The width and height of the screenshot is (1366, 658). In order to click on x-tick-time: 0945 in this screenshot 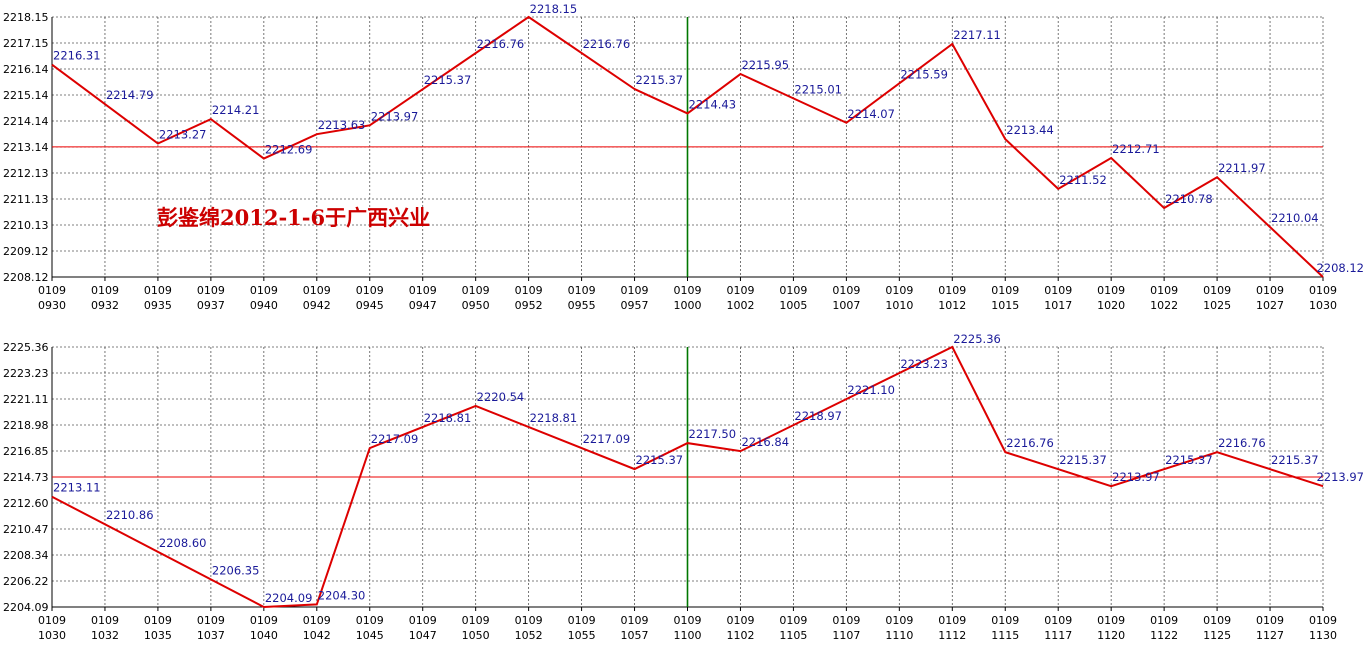, I will do `click(370, 305)`.